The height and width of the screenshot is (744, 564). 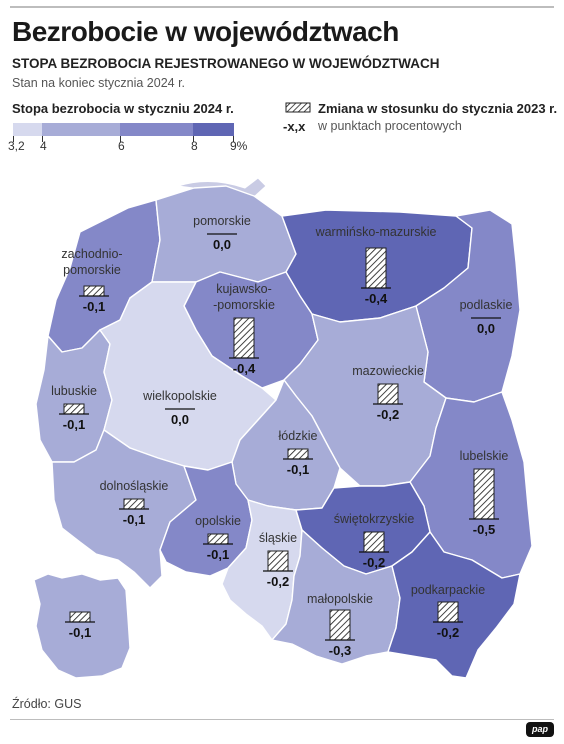 What do you see at coordinates (340, 599) in the screenshot?
I see `region-name-label: małopolskie` at bounding box center [340, 599].